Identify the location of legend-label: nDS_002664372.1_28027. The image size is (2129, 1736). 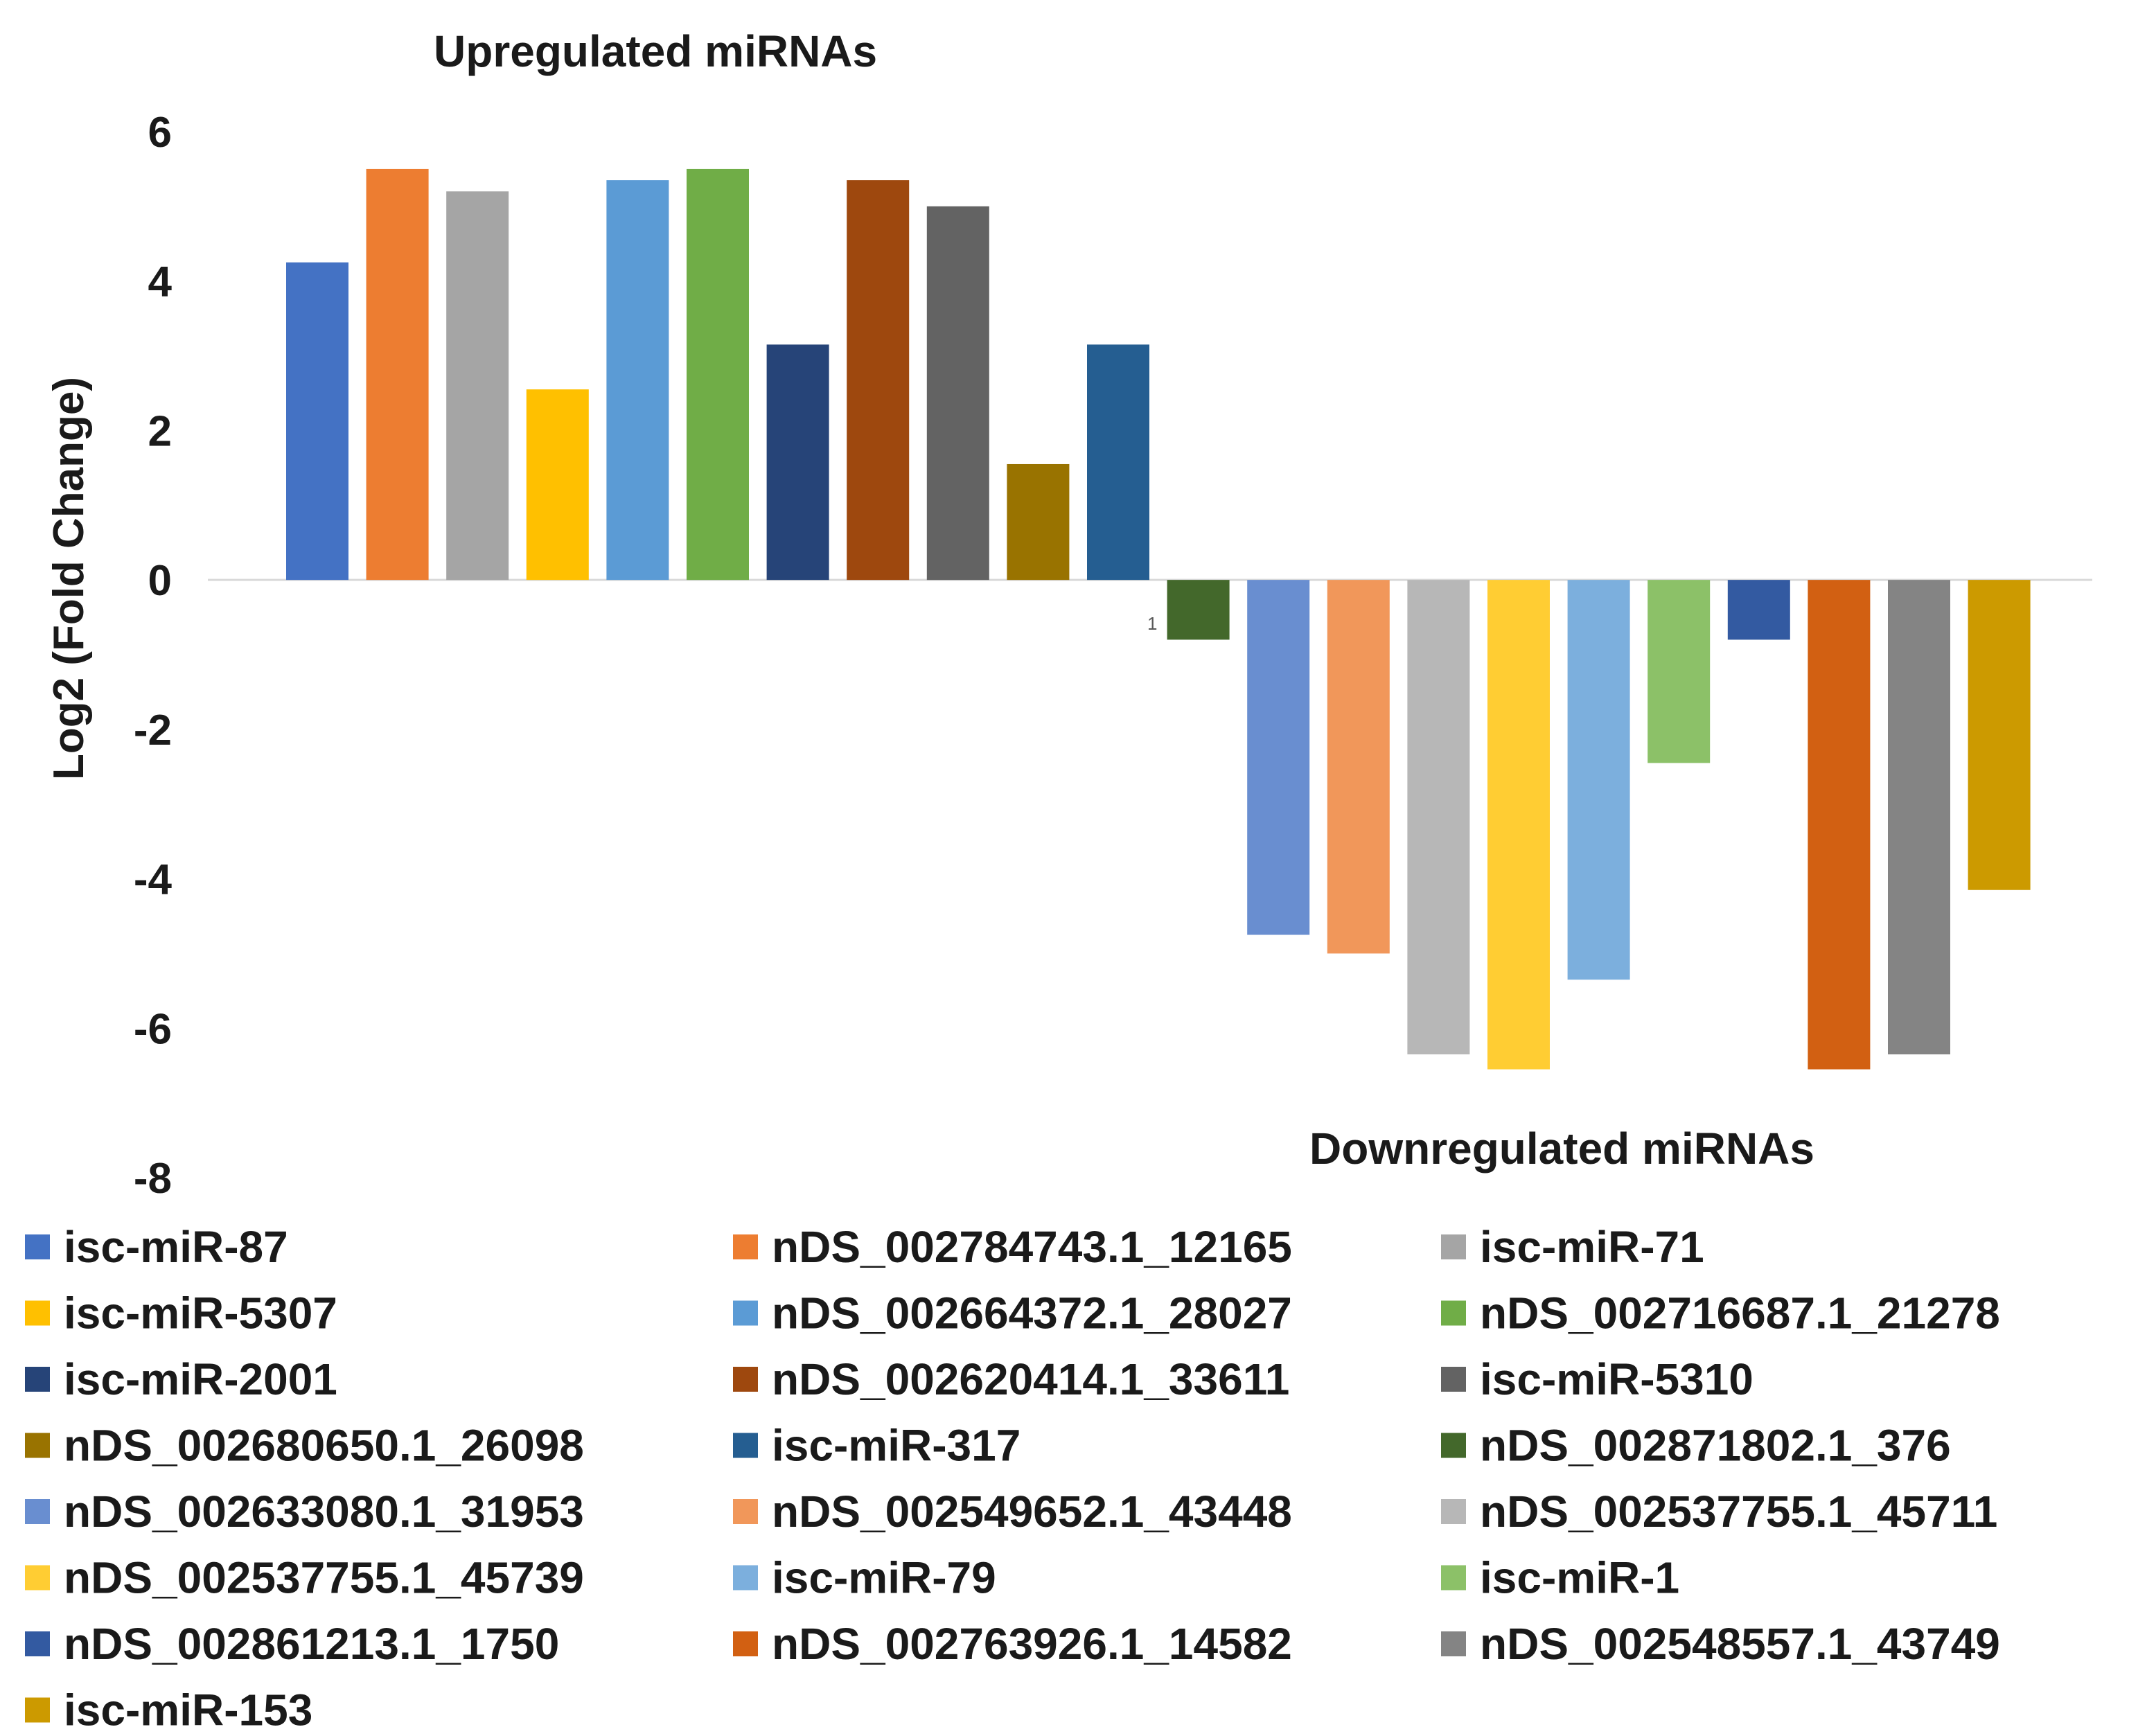
(1032, 1313).